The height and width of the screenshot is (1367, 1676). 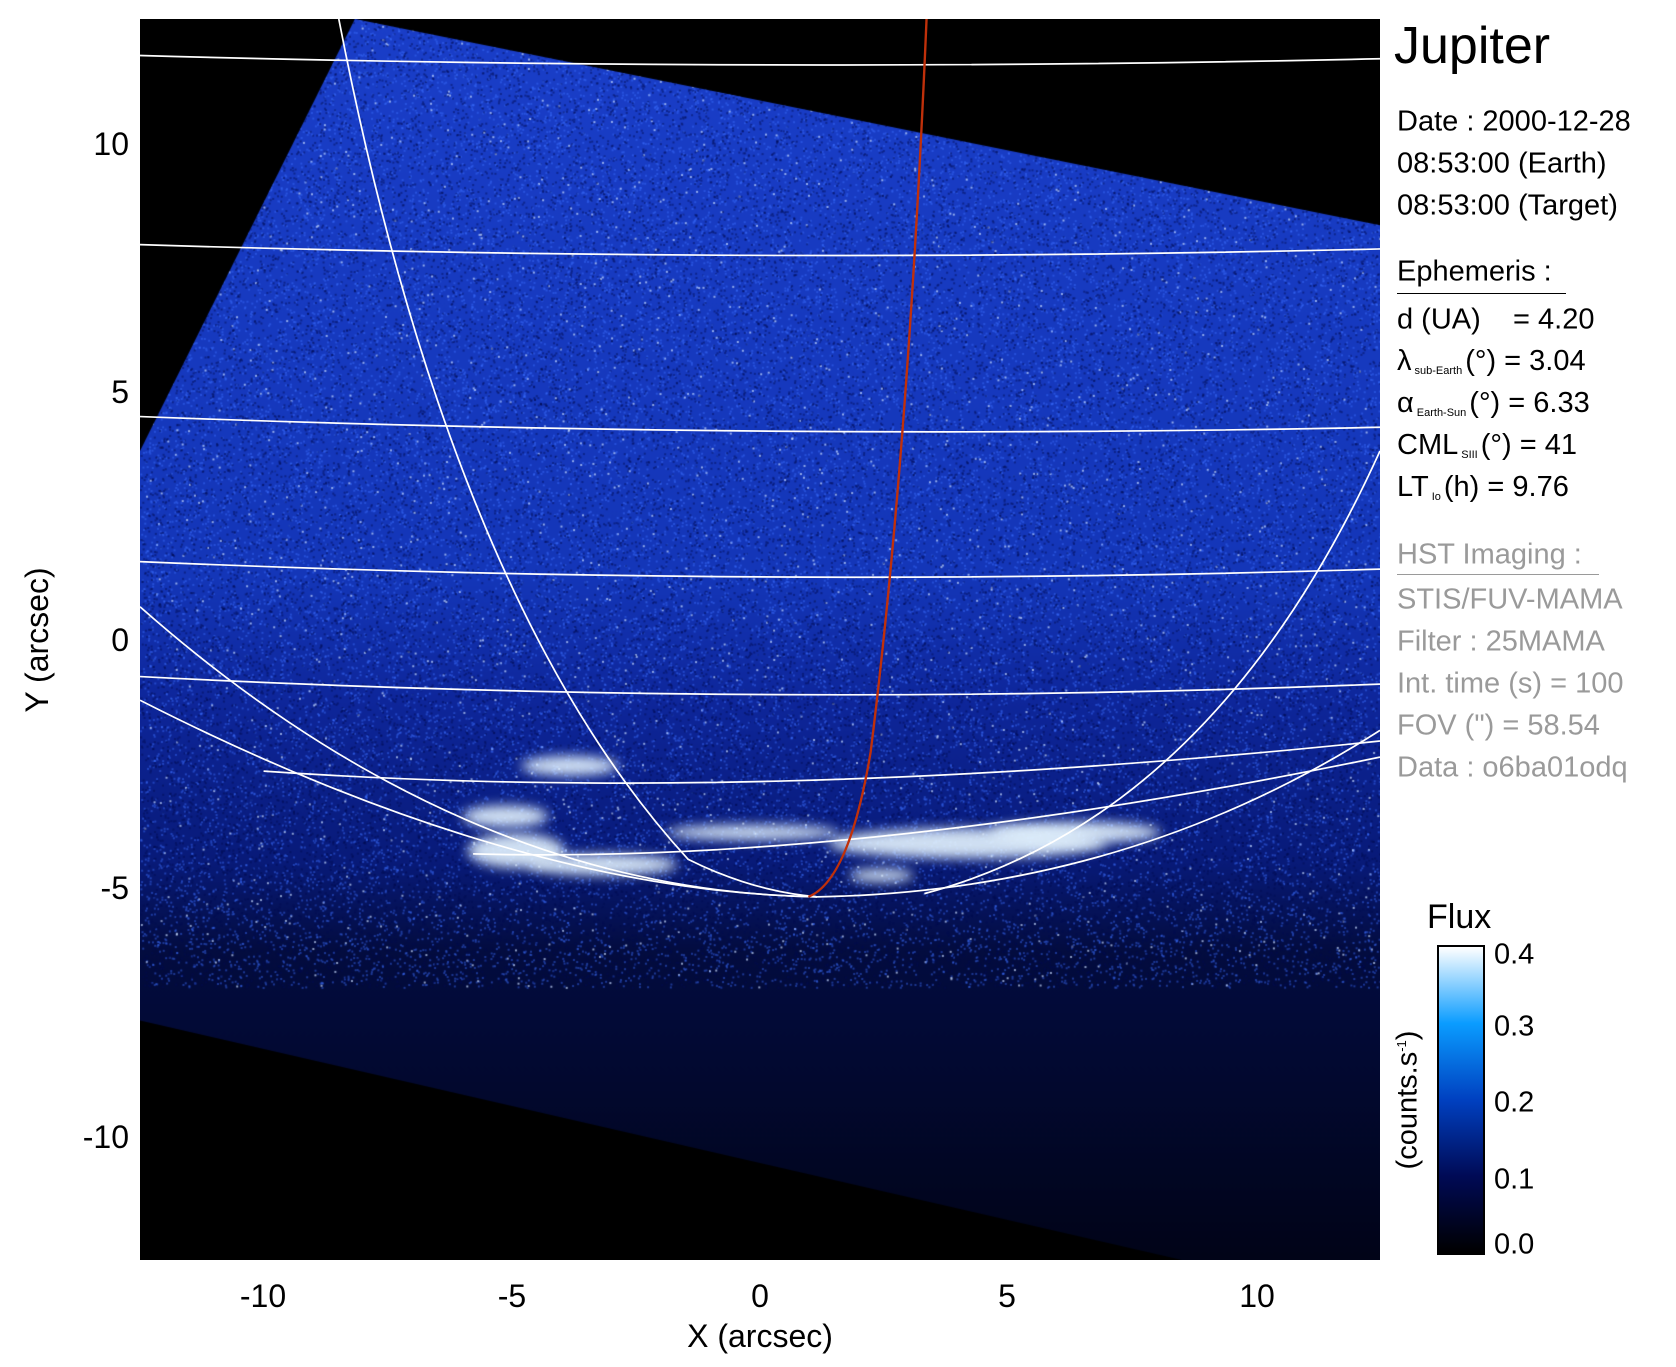 What do you see at coordinates (37, 639) in the screenshot?
I see `y-axis-label: Y (arcsec)` at bounding box center [37, 639].